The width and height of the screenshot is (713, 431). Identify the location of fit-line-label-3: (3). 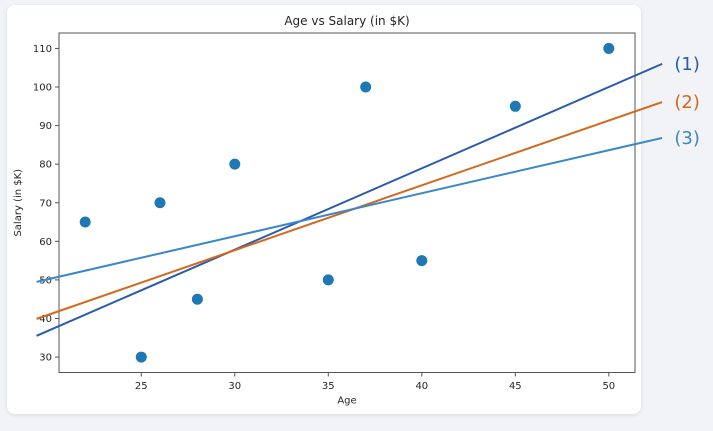
(687, 138).